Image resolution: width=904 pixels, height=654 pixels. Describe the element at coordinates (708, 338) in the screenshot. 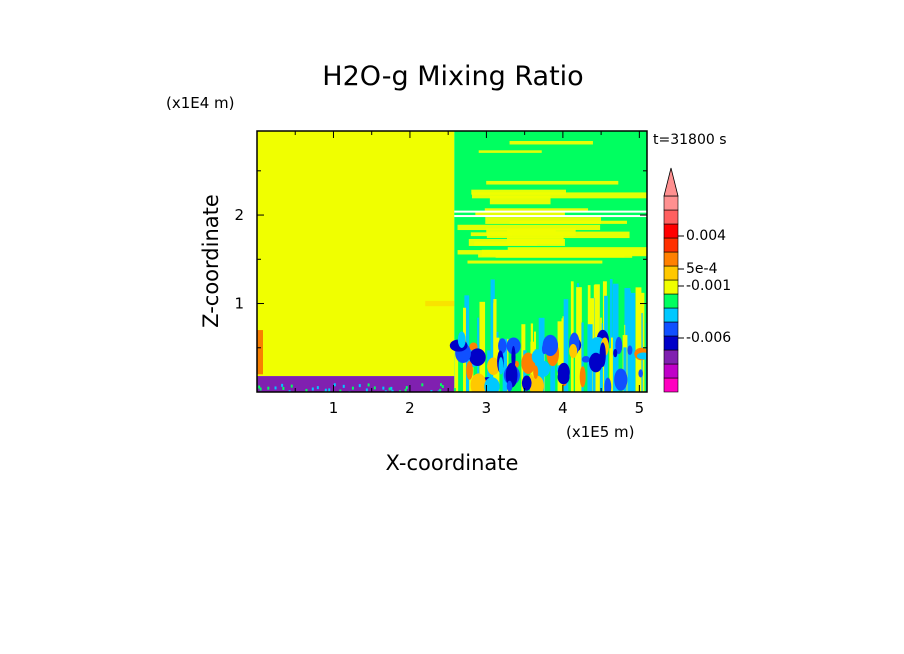

I see `colorbar-label: -0.006` at that location.